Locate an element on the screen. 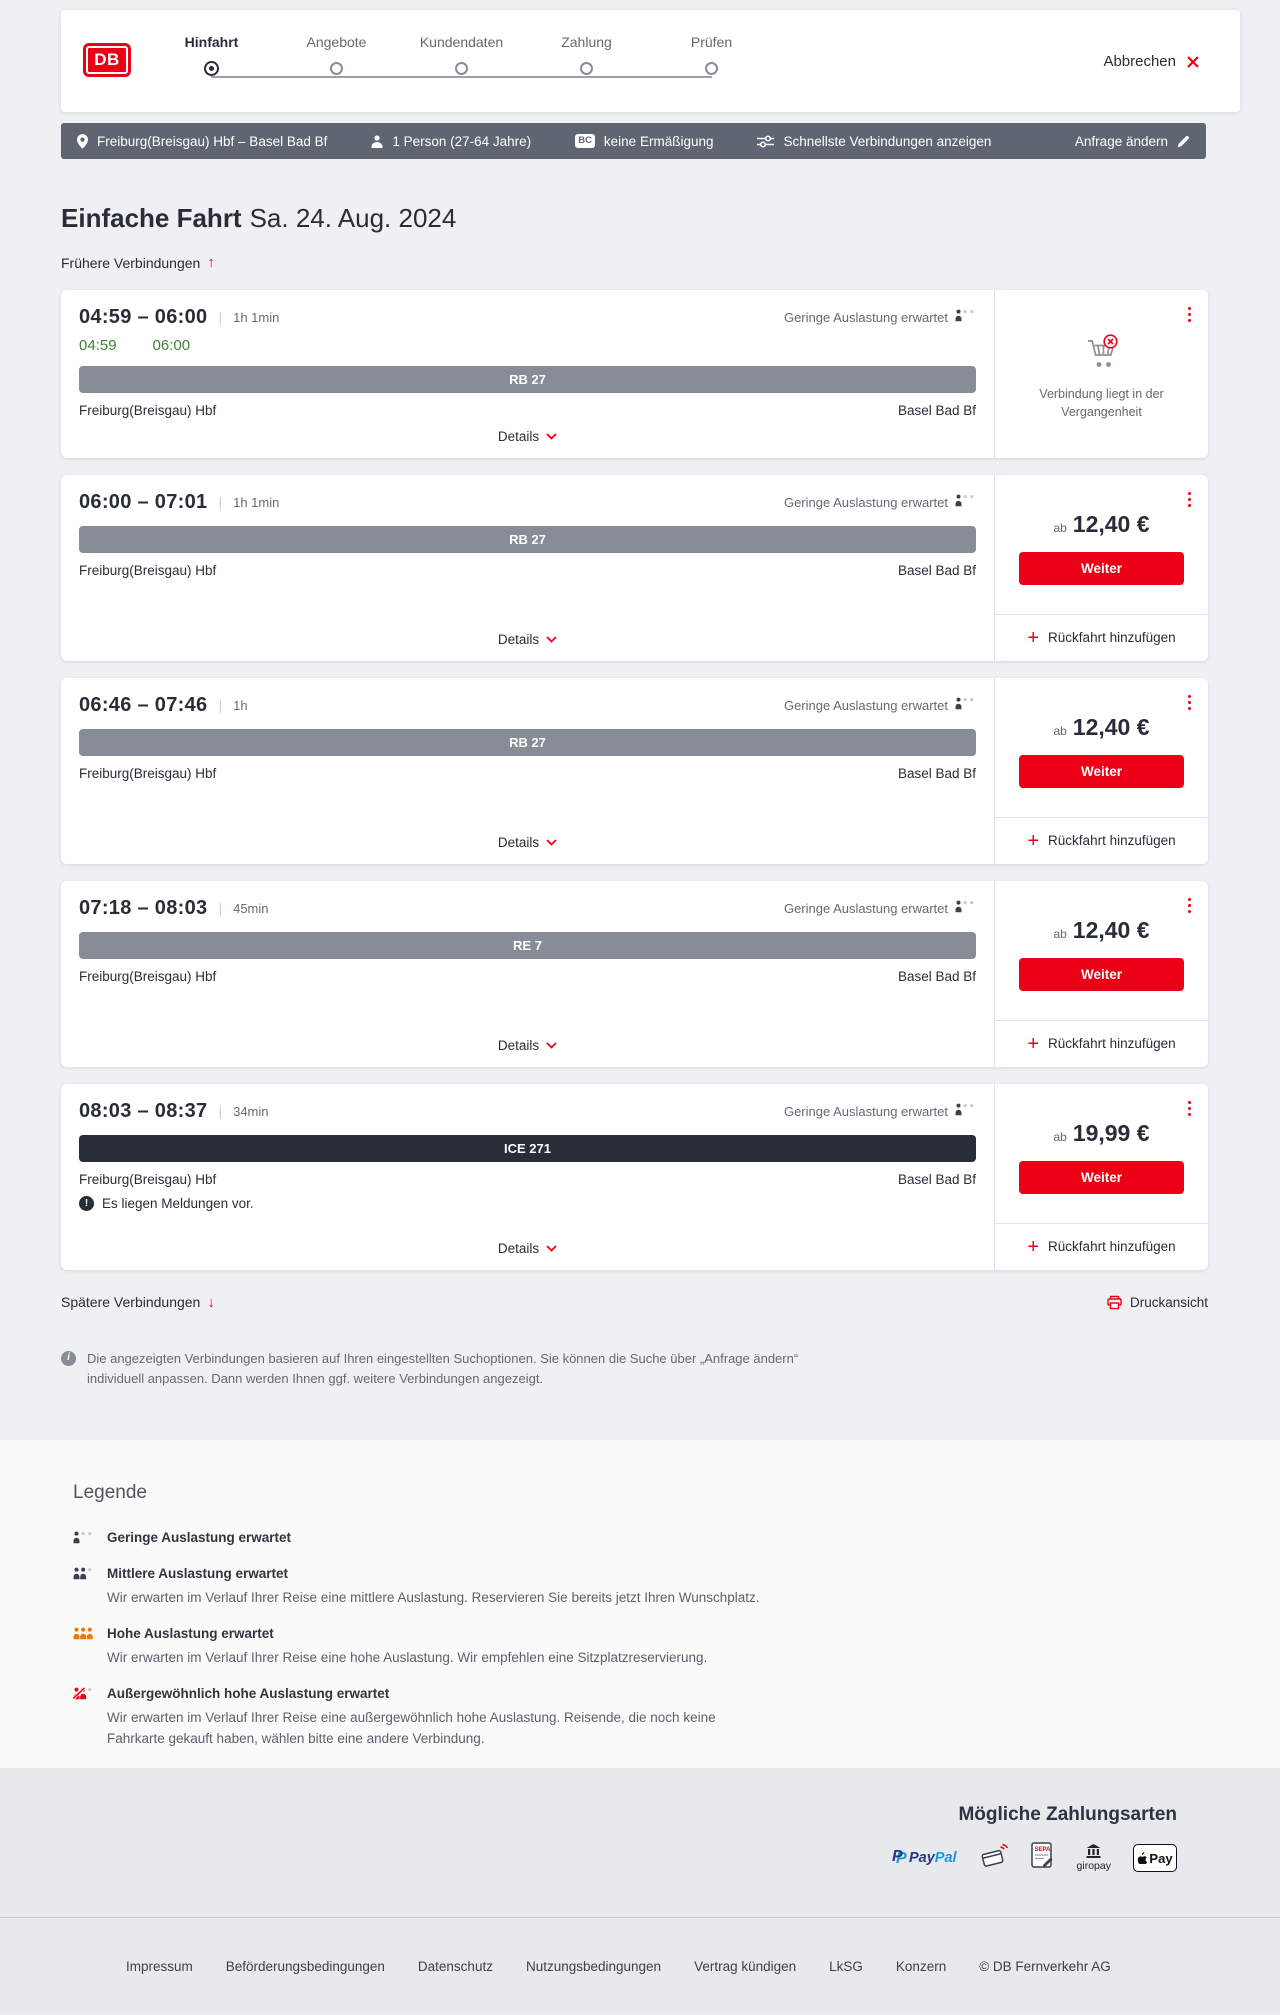 Image resolution: width=1280 pixels, height=2015 pixels. later-connections-link: Spätere Verbindungen ↓ is located at coordinates (138, 1302).